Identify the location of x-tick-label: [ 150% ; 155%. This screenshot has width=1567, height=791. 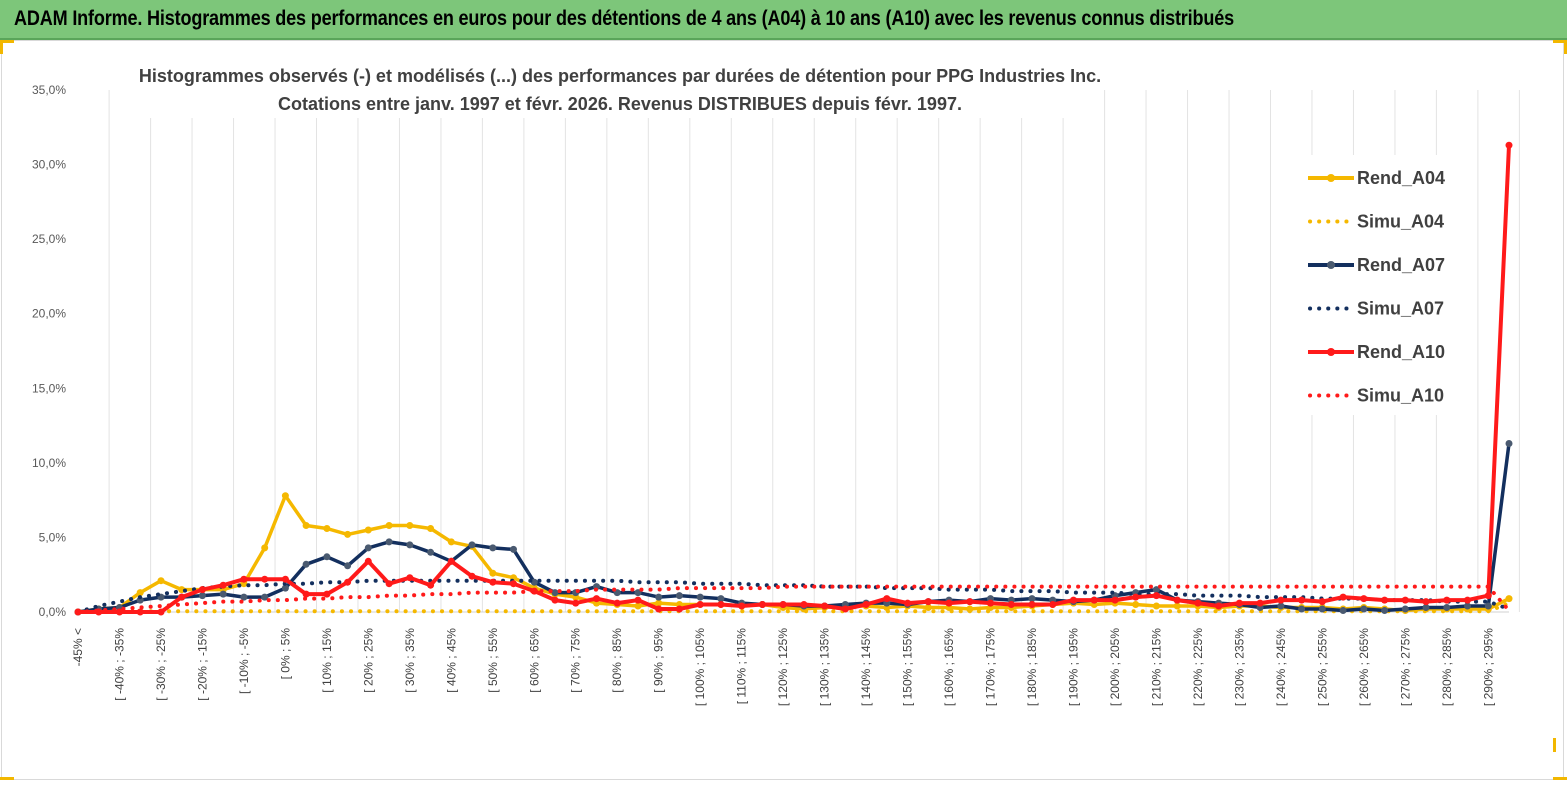
(908, 667).